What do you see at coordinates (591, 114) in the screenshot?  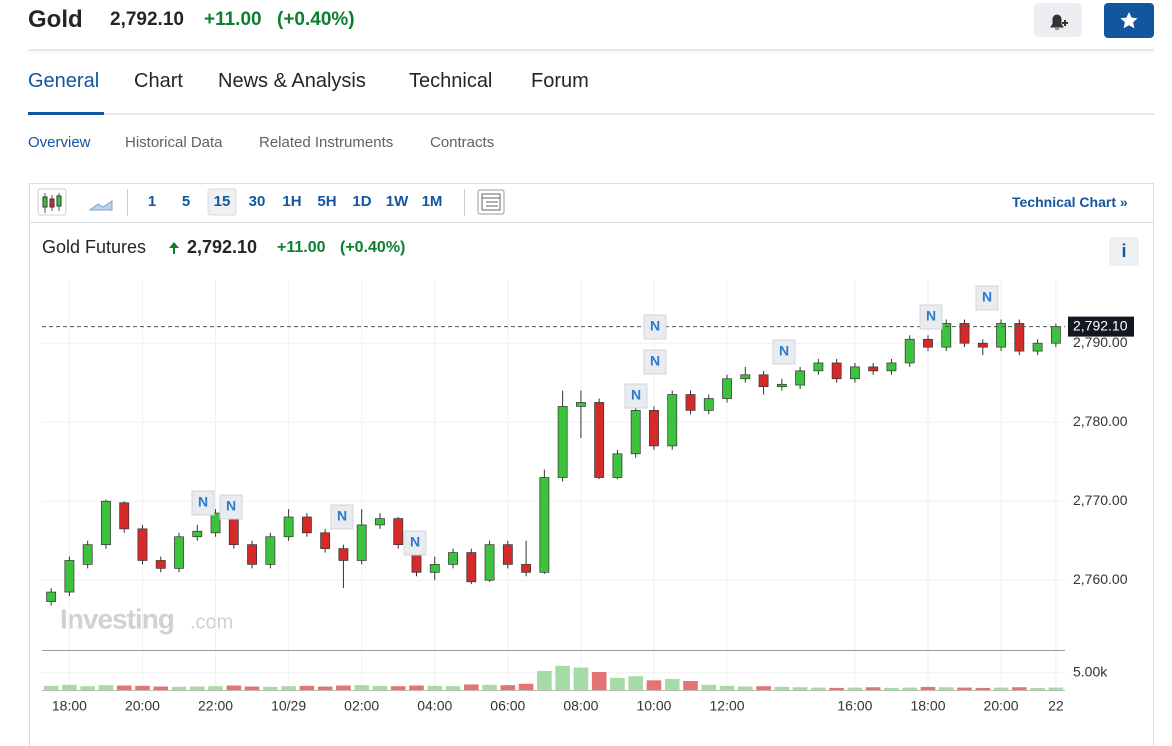 I see `tabs-divider` at bounding box center [591, 114].